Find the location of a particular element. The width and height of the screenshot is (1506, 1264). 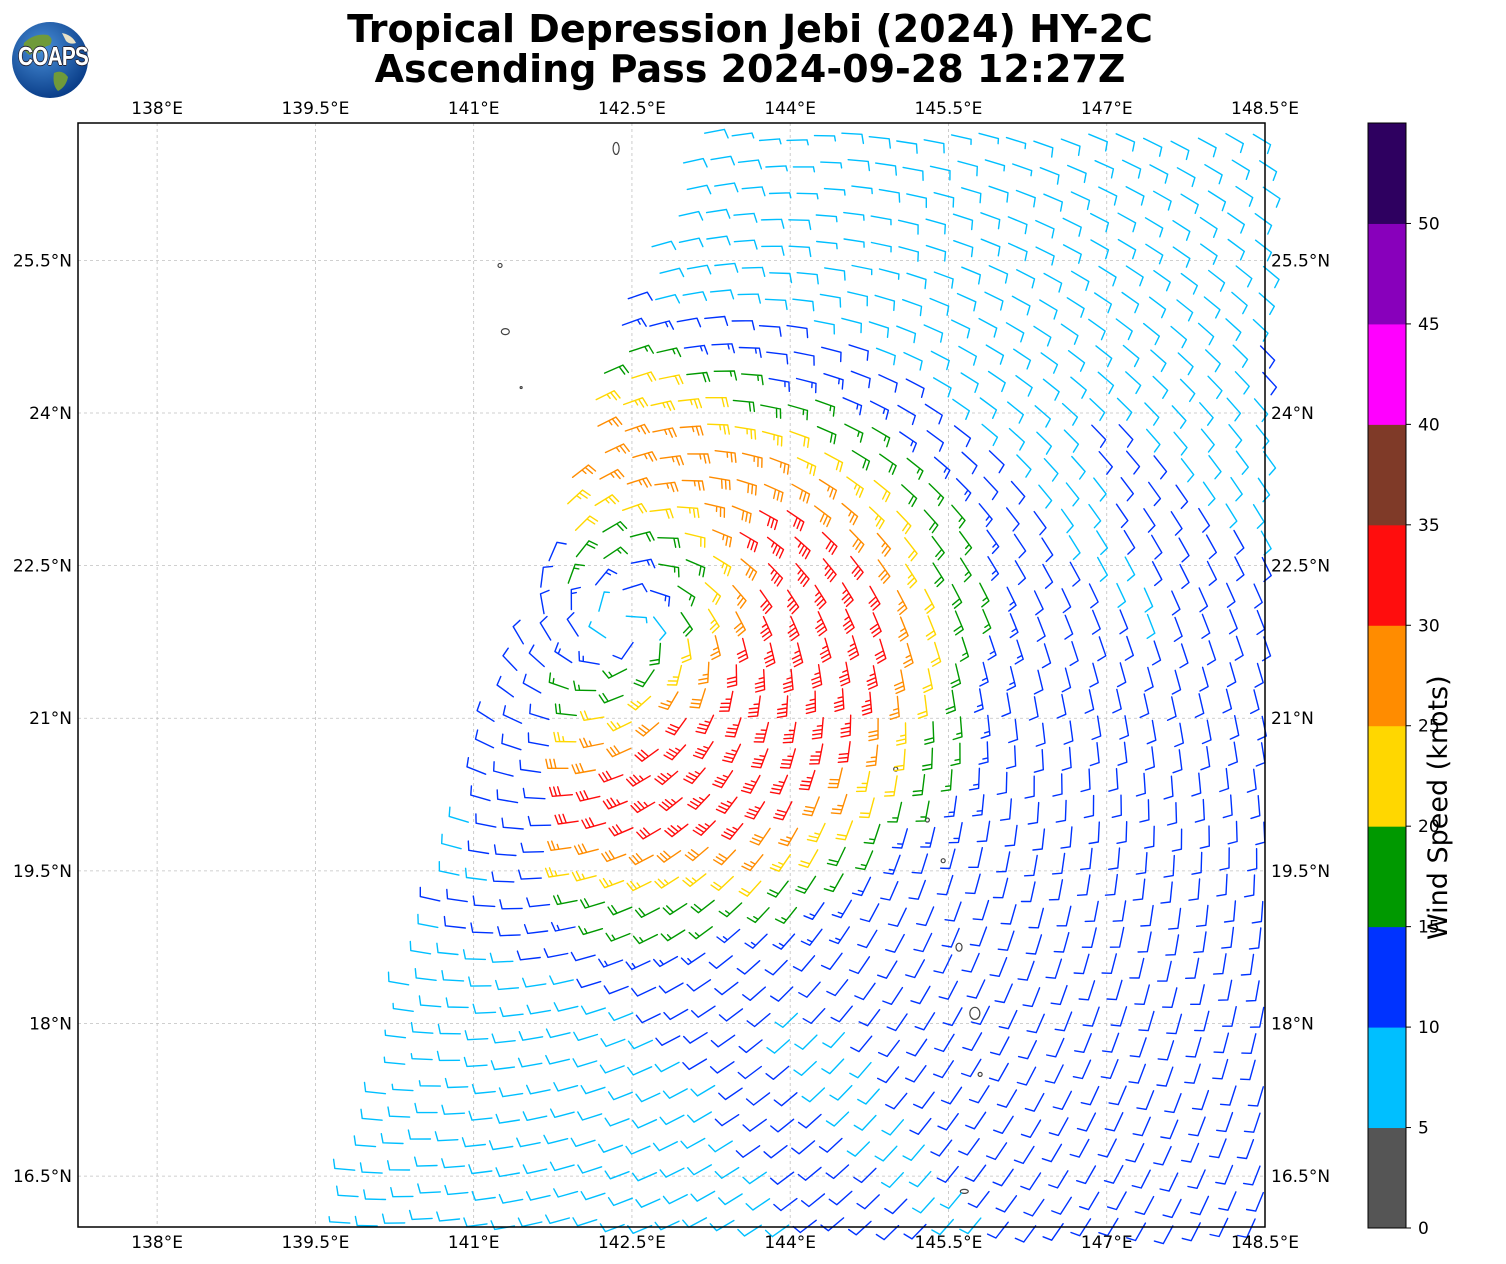

colorbar-bin is located at coordinates (1387, 475).